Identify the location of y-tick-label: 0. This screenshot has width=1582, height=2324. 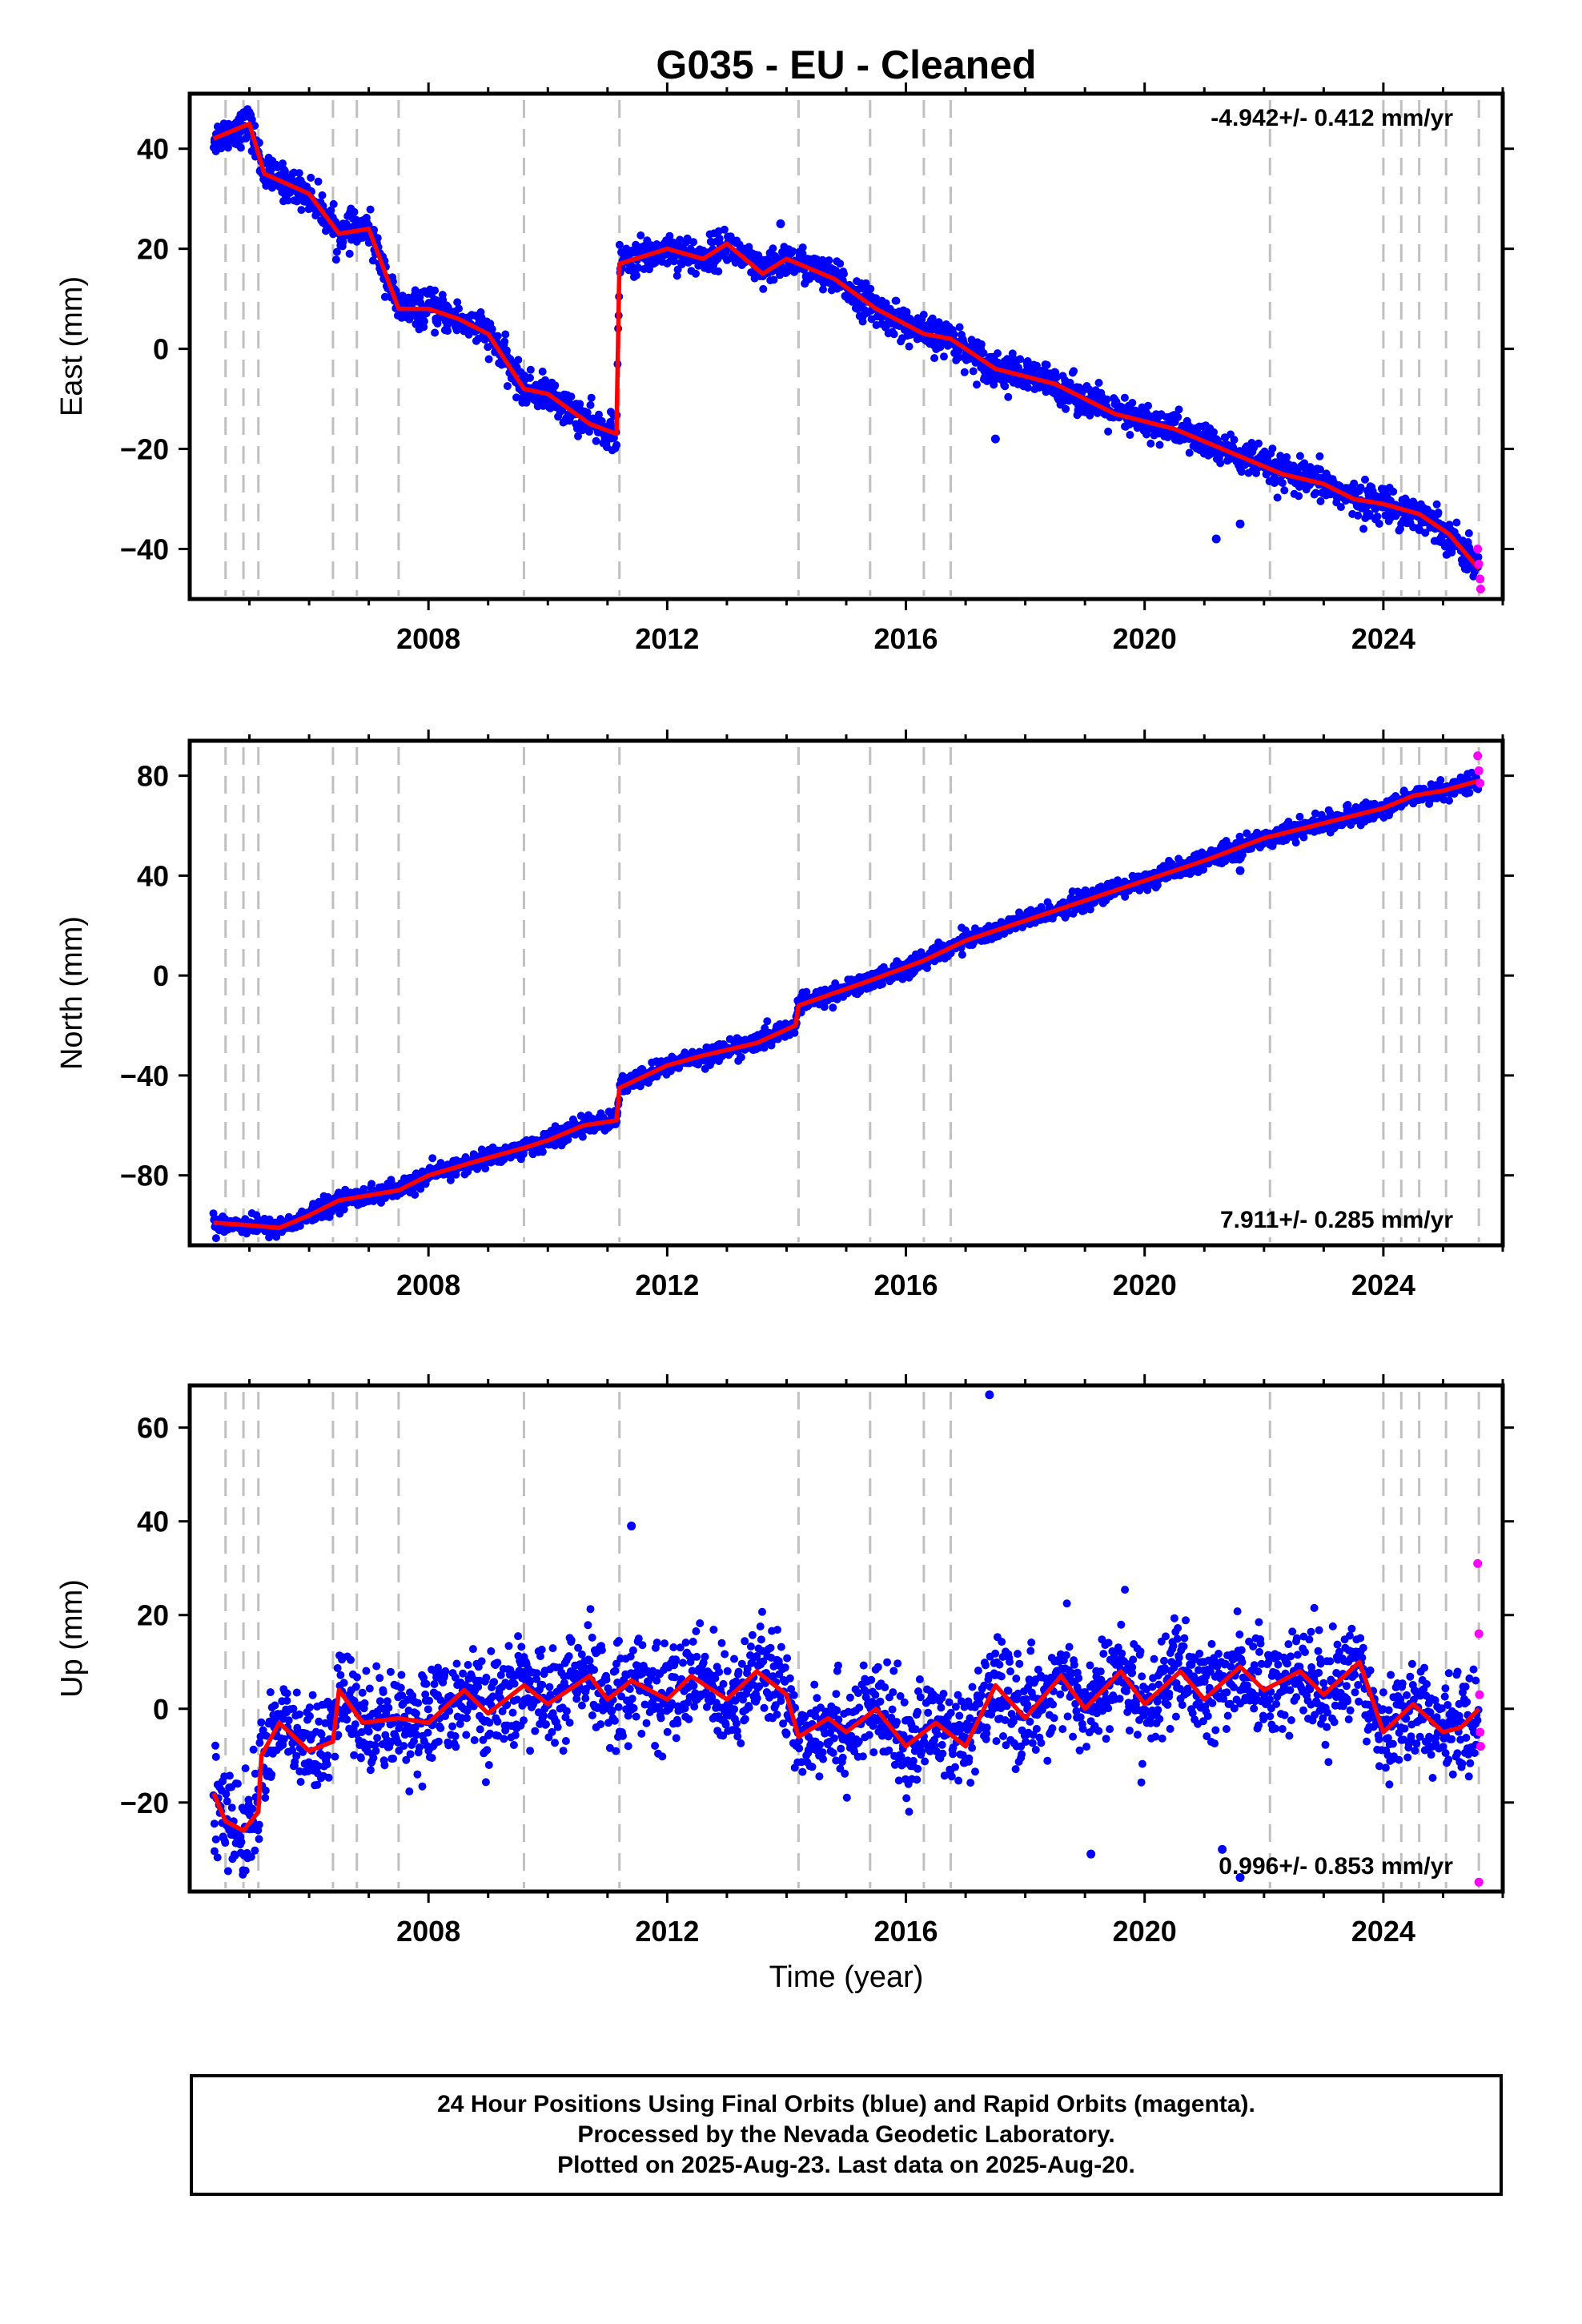
(161, 975).